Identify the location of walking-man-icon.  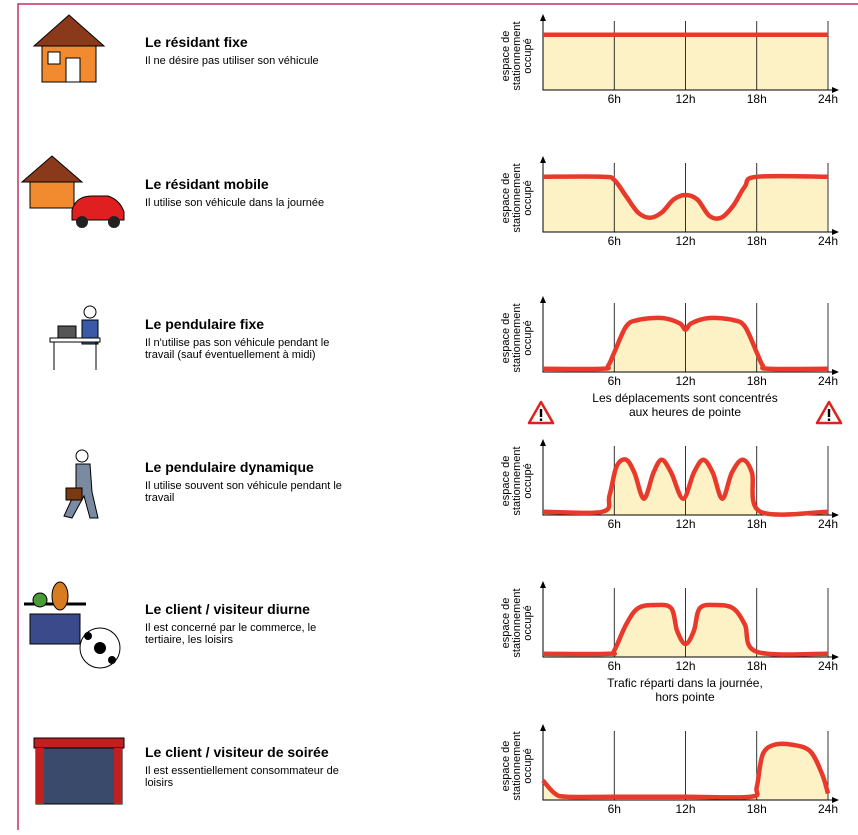
(81, 484).